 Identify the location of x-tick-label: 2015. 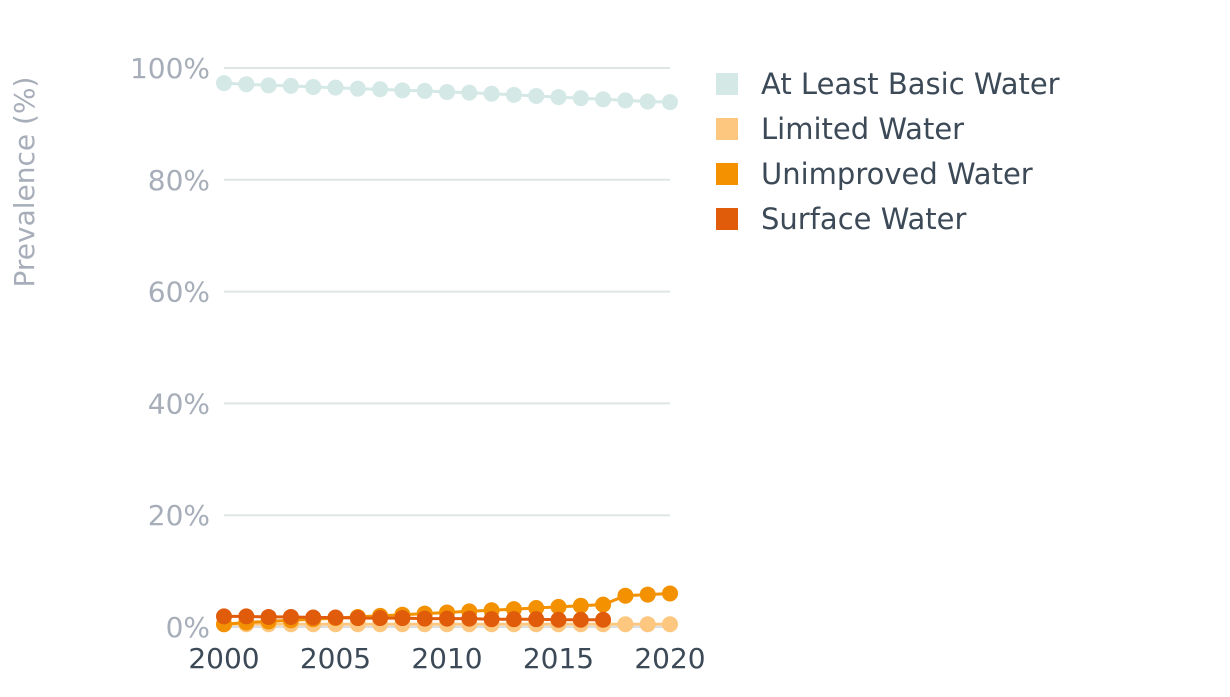
(558, 658).